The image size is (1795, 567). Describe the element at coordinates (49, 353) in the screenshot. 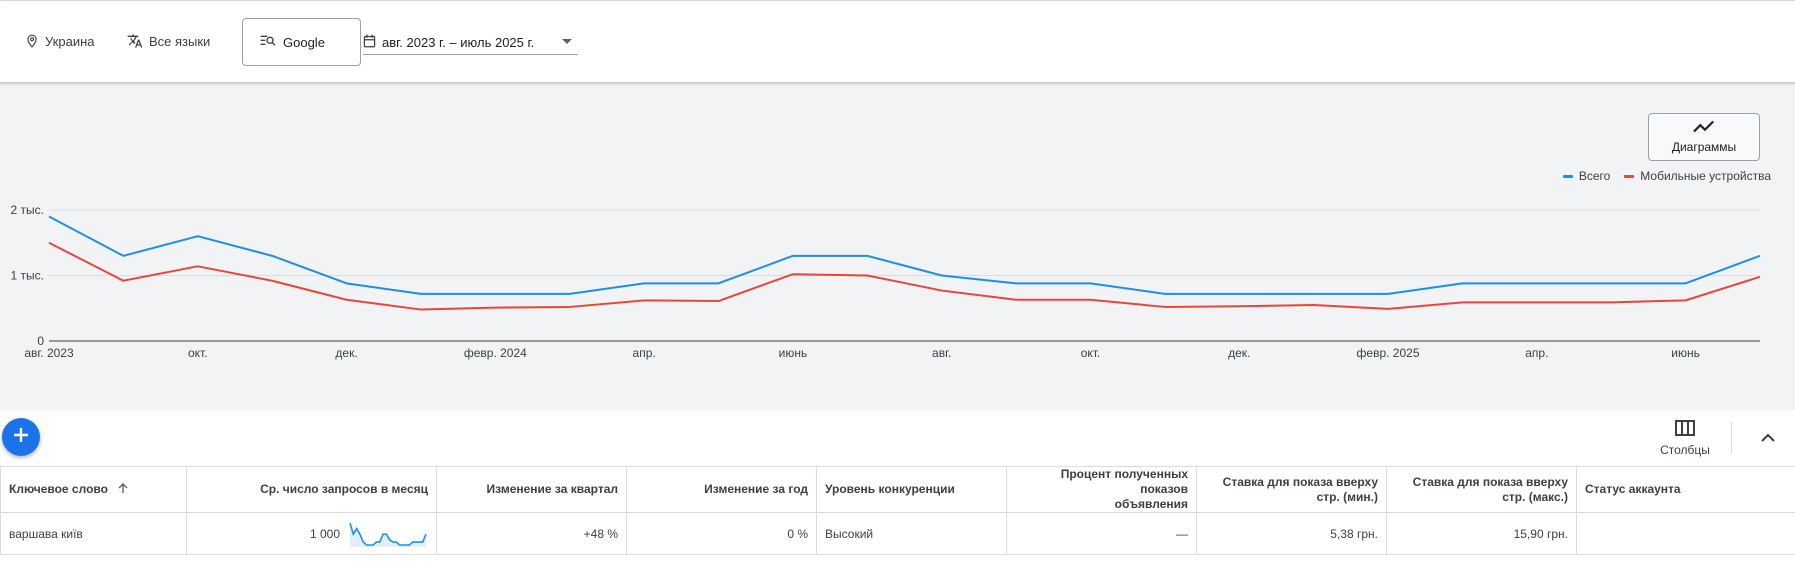

I see `x-tick-label: авг. 2023` at that location.